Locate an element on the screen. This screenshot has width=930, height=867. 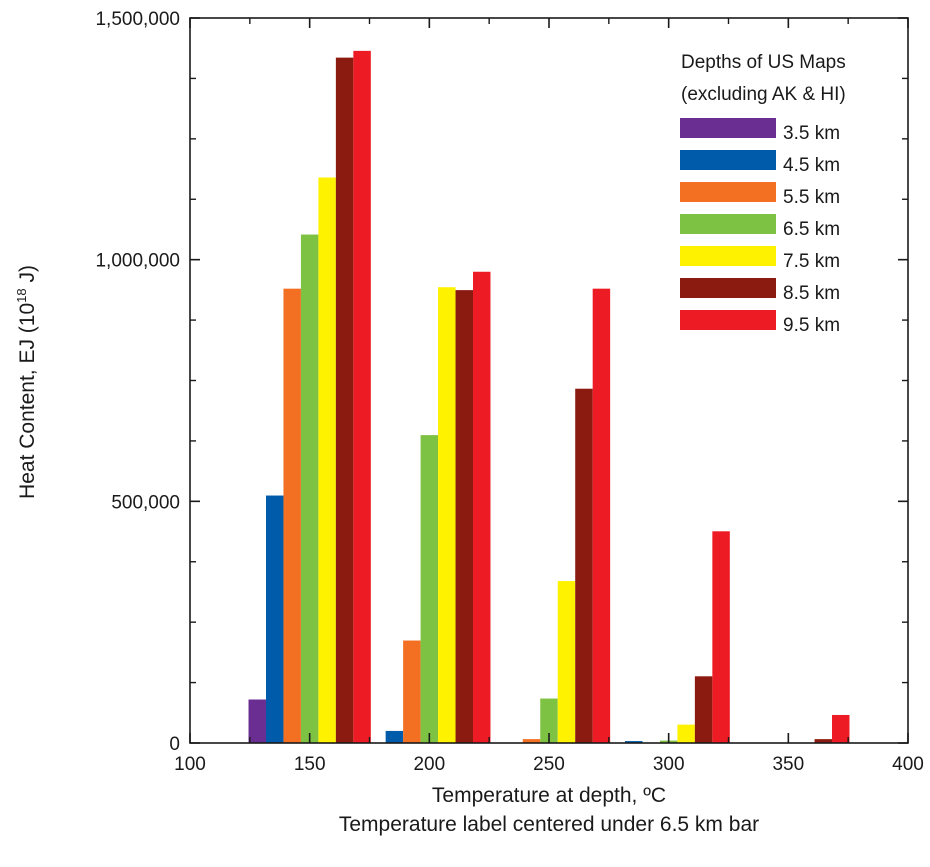
legend-label-3_5km: 3.5 km is located at coordinates (811, 133).